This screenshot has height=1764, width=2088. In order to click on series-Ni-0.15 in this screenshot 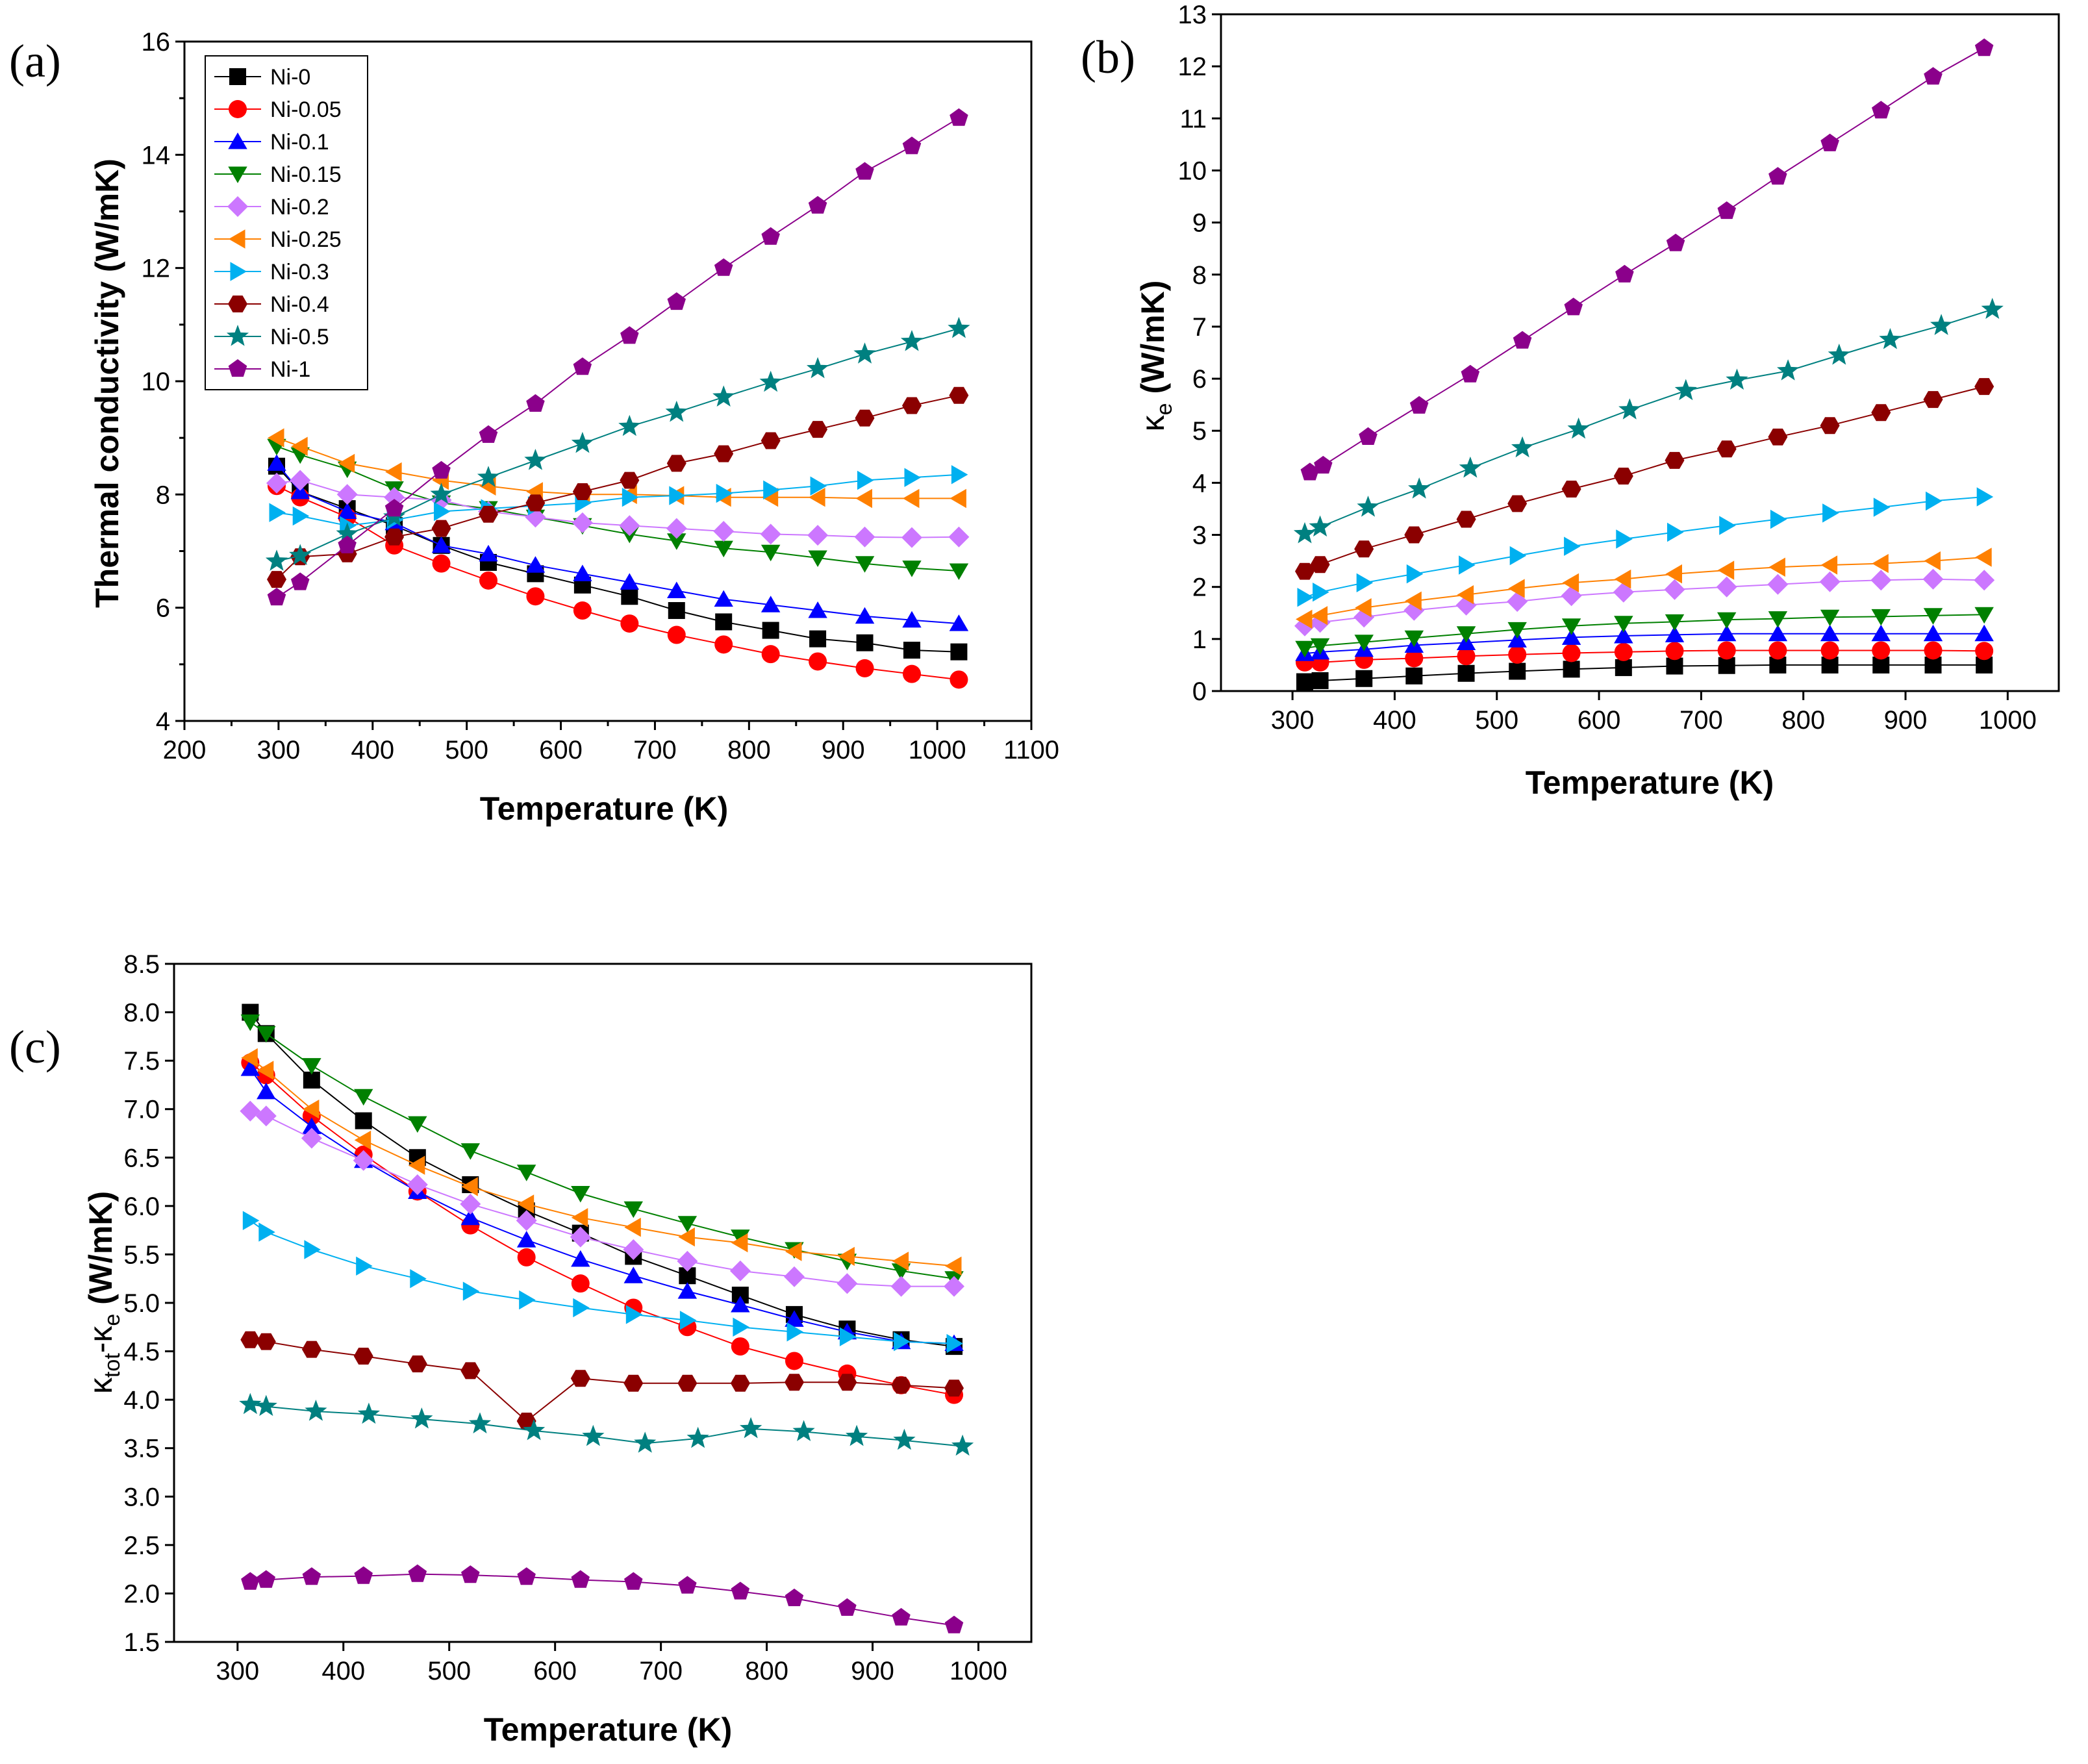, I will do `click(602, 1151)`.